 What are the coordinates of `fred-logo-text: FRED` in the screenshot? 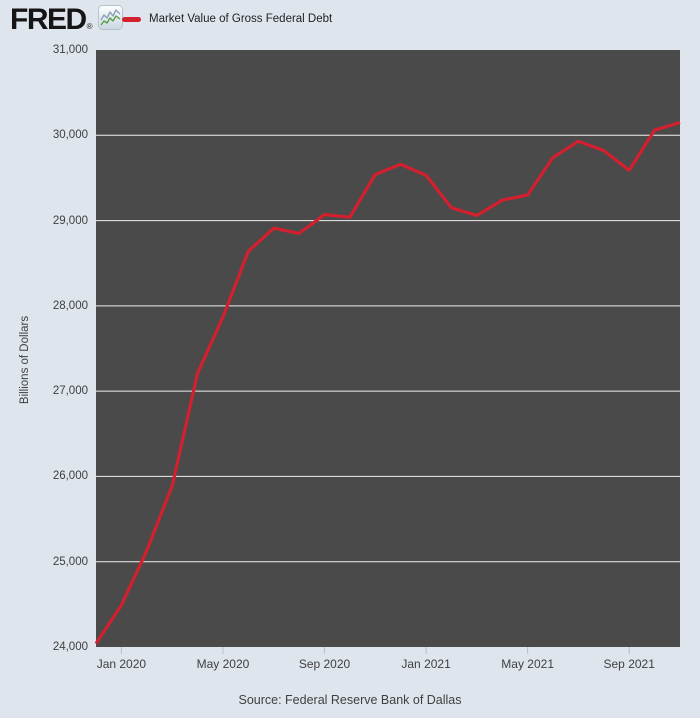 It's located at (48, 19).